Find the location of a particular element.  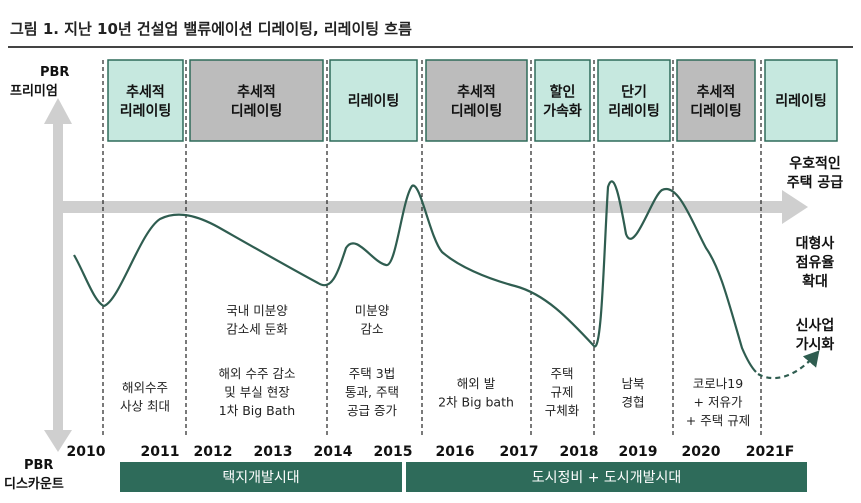

year-tick-label: 2020 is located at coordinates (701, 452).